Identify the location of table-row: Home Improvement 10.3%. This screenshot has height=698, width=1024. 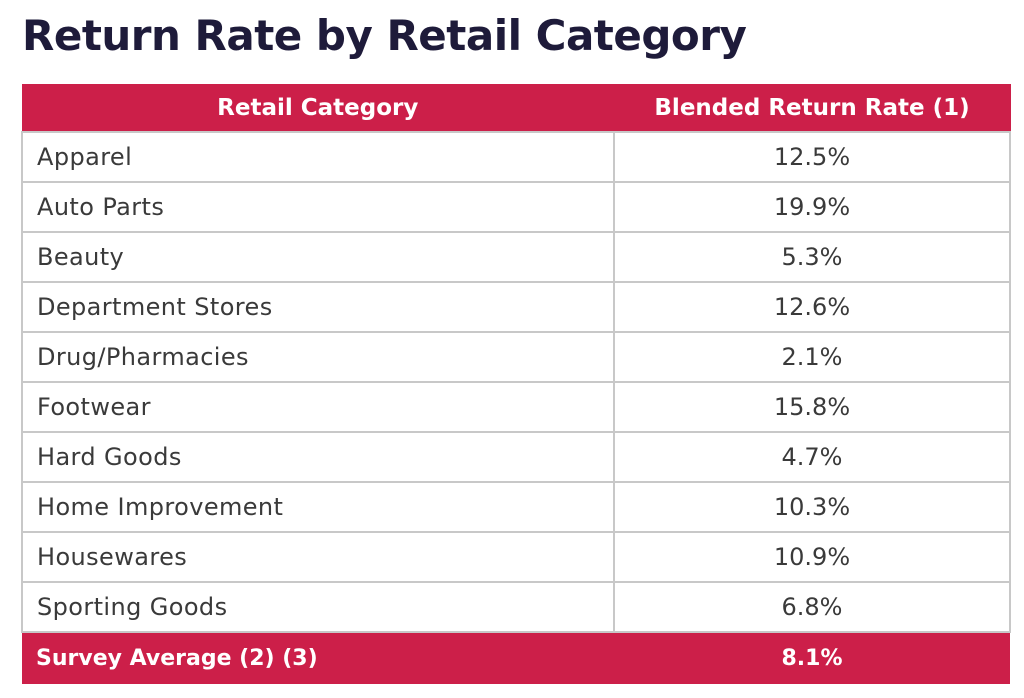
(516, 507).